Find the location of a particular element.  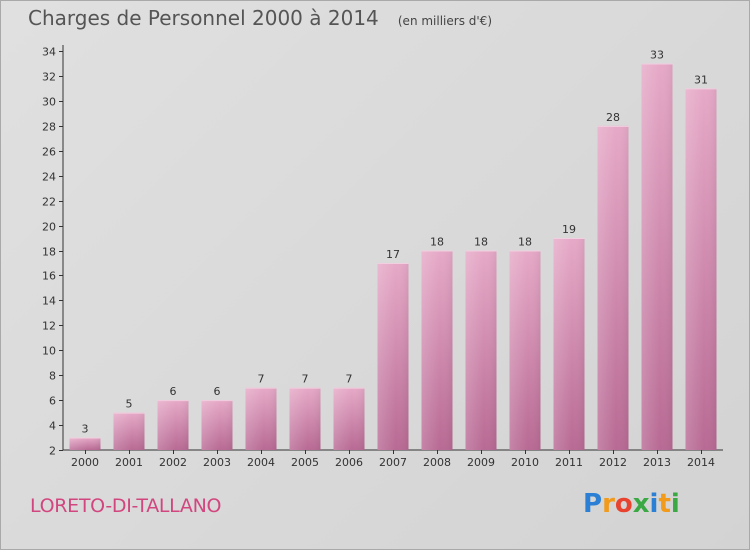

location-name: LORETO-DI-TALLANO is located at coordinates (126, 506).